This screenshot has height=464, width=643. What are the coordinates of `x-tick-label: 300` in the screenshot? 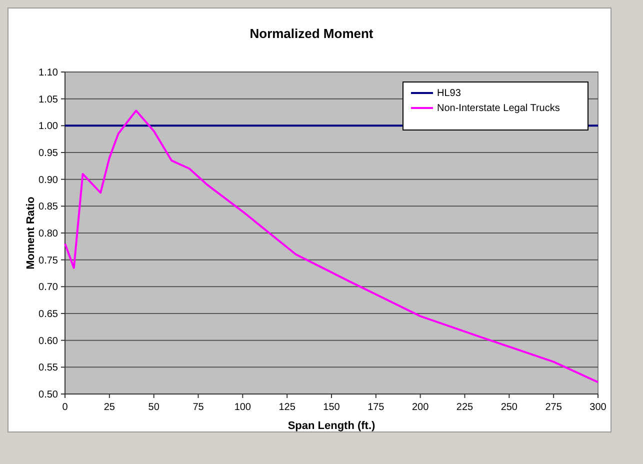 It's located at (598, 407).